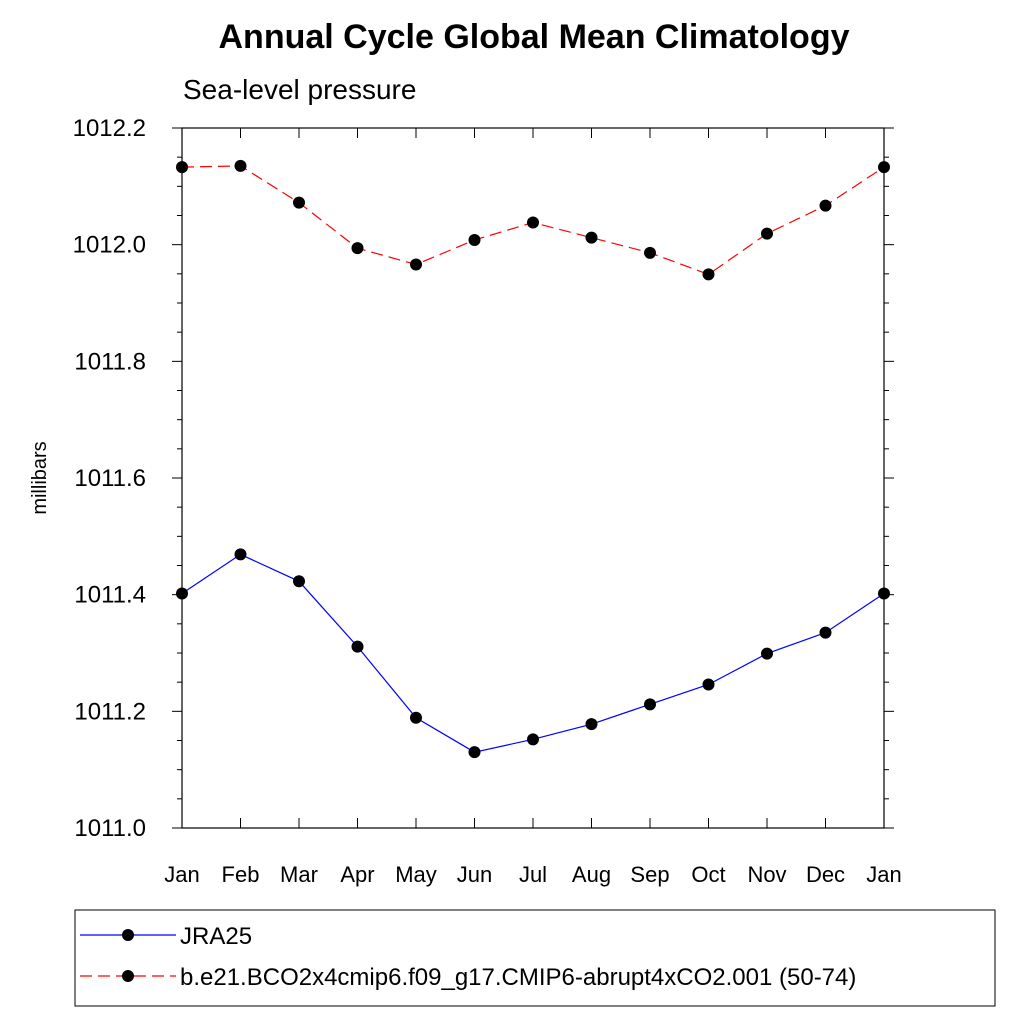 The image size is (1024, 1024). I want to click on y-tick-label: 1011.0, so click(110, 828).